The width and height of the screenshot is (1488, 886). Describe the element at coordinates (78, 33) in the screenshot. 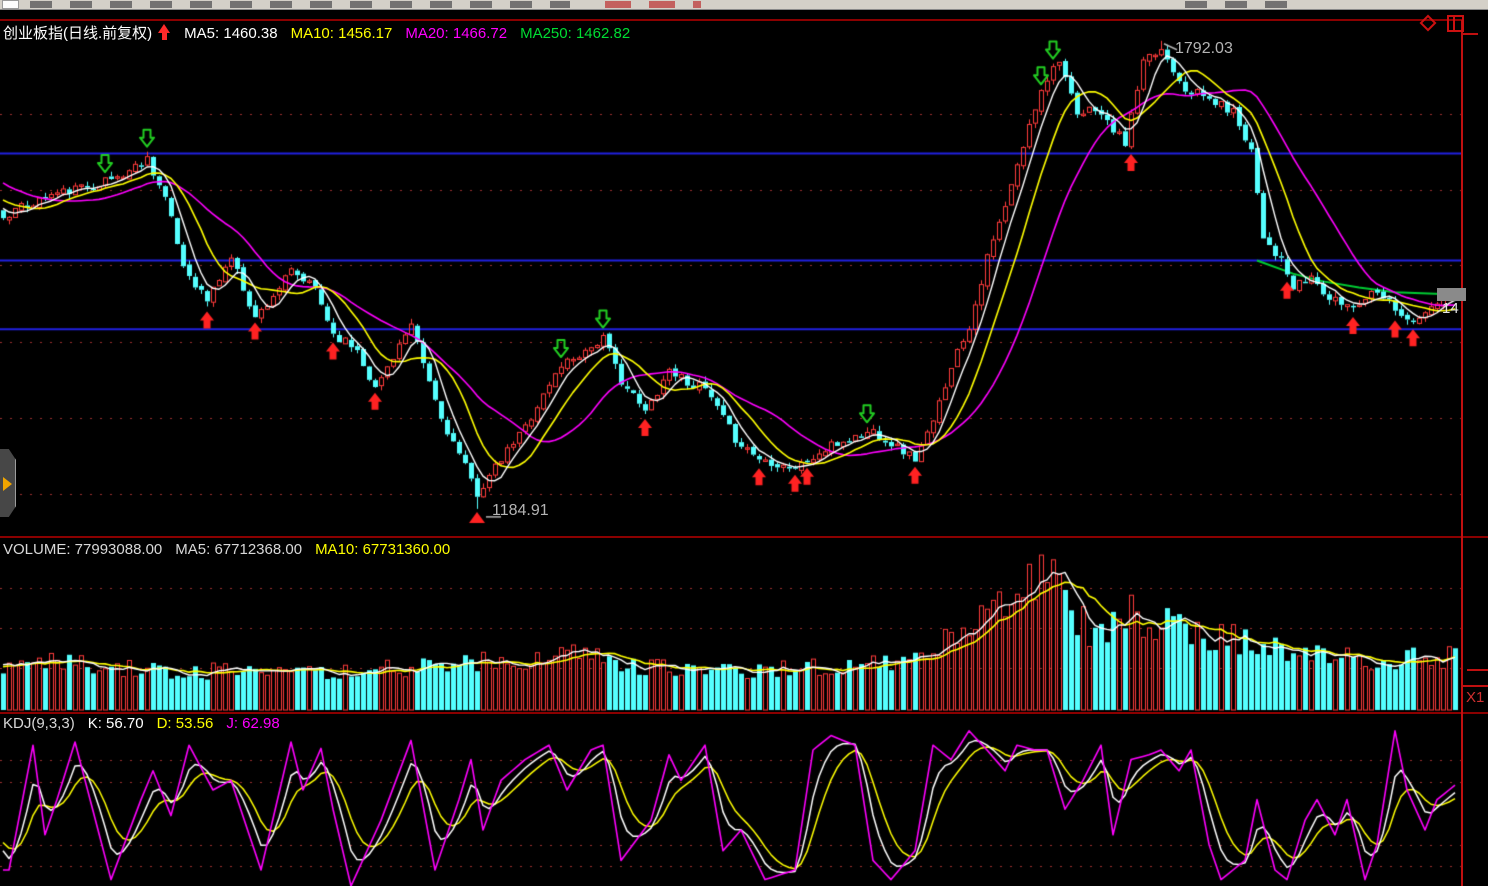

I see `symbol-title: 创业板指(日线.前复权)` at that location.